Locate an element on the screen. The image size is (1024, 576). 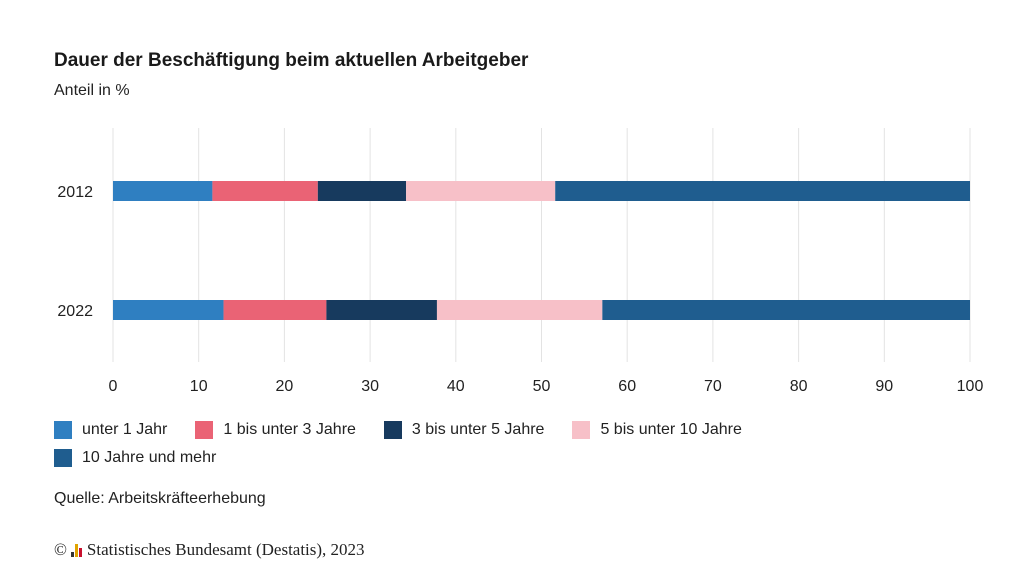
legend-item: 3 bis unter 5 Jahre is located at coordinates (464, 430).